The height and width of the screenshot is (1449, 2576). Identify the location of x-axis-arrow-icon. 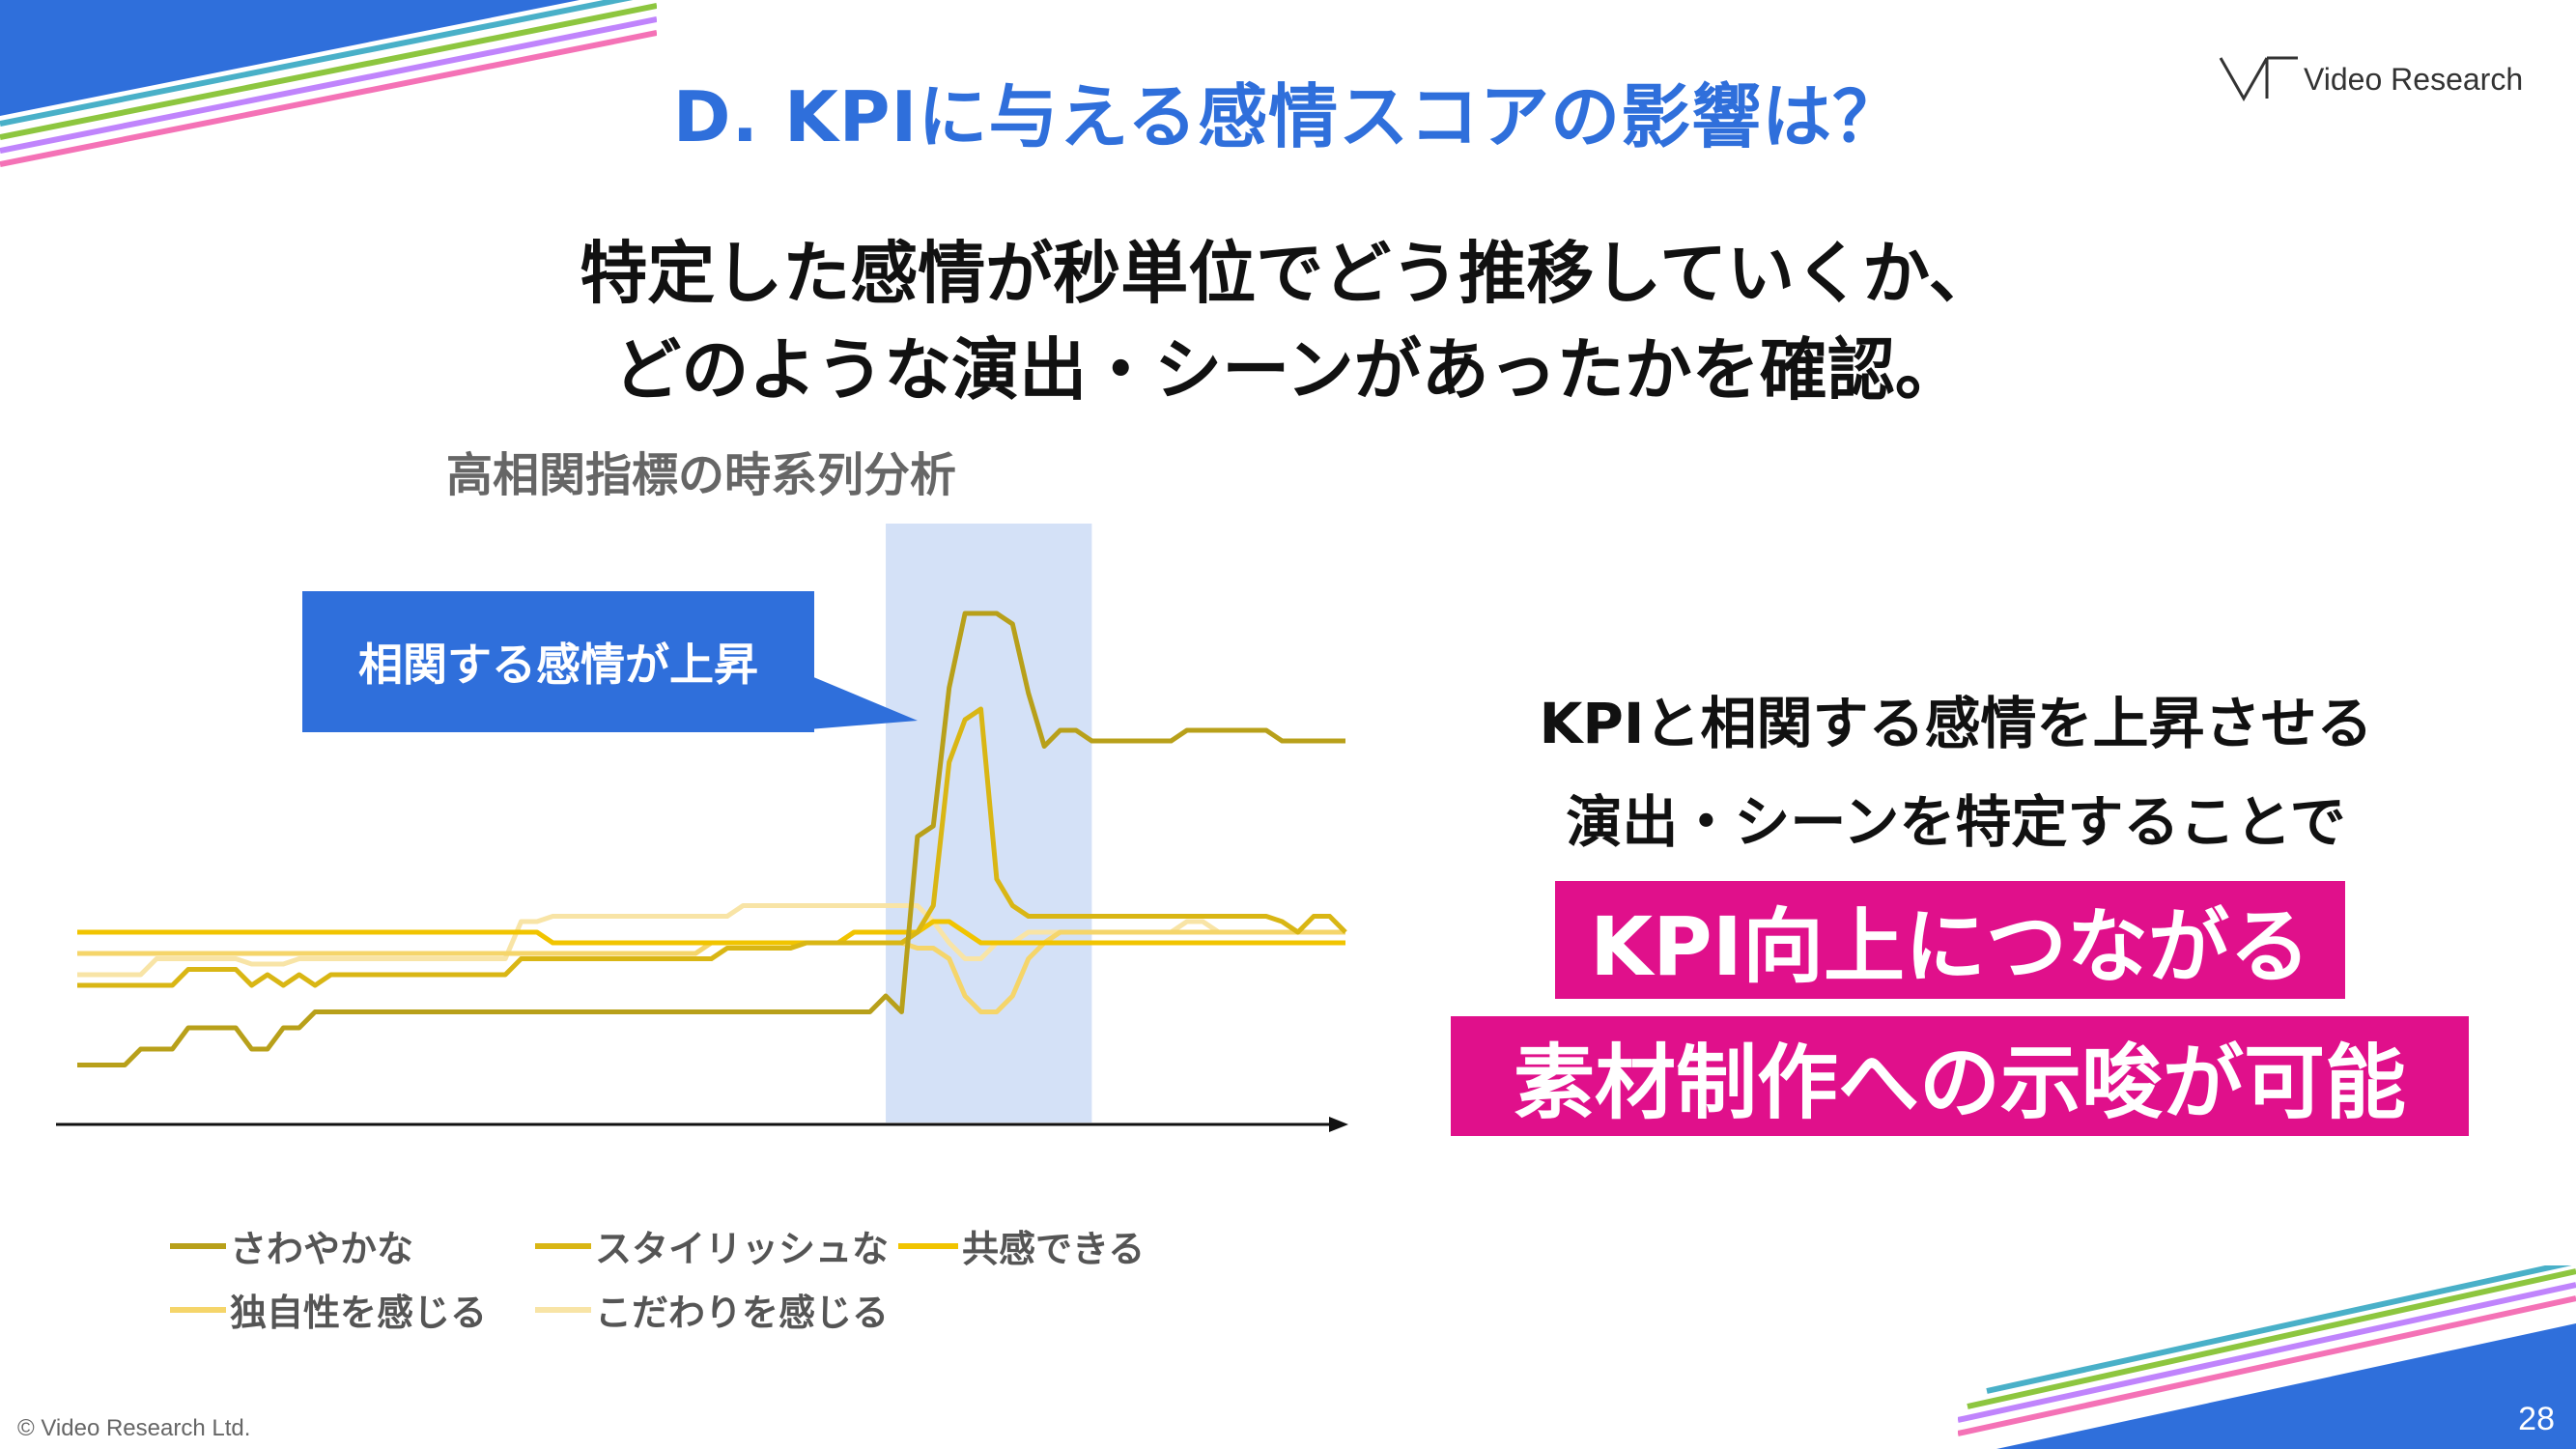
(1338, 1124).